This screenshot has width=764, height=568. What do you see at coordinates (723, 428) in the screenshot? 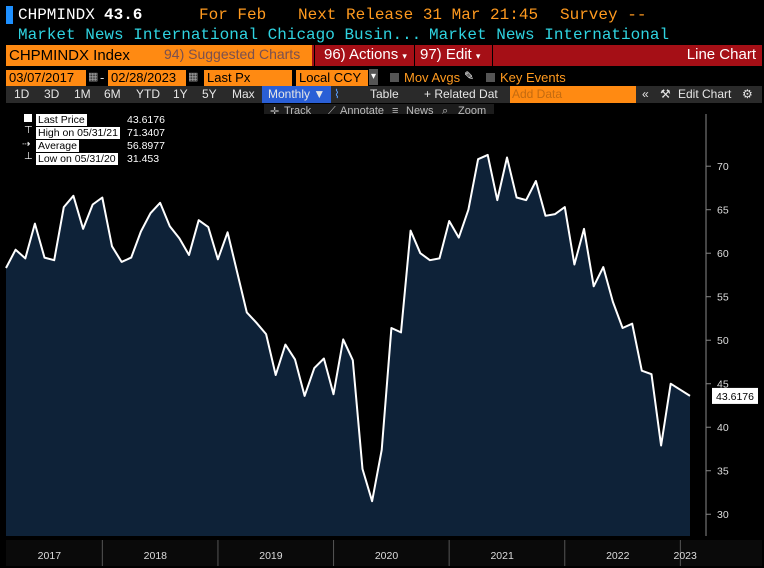
I see `y-tick-label: 40` at bounding box center [723, 428].